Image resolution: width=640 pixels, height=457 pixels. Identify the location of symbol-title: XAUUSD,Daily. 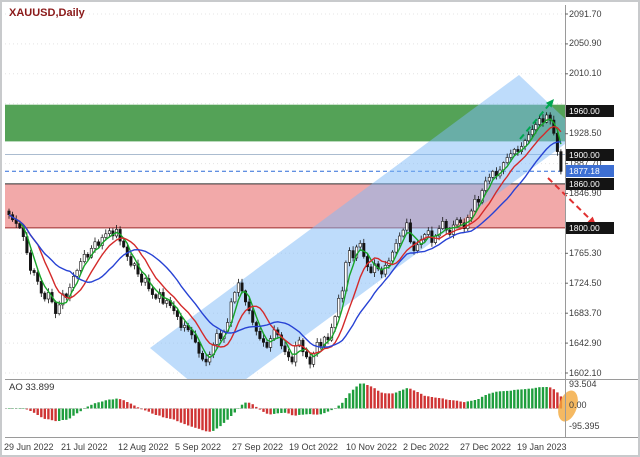
(47, 13).